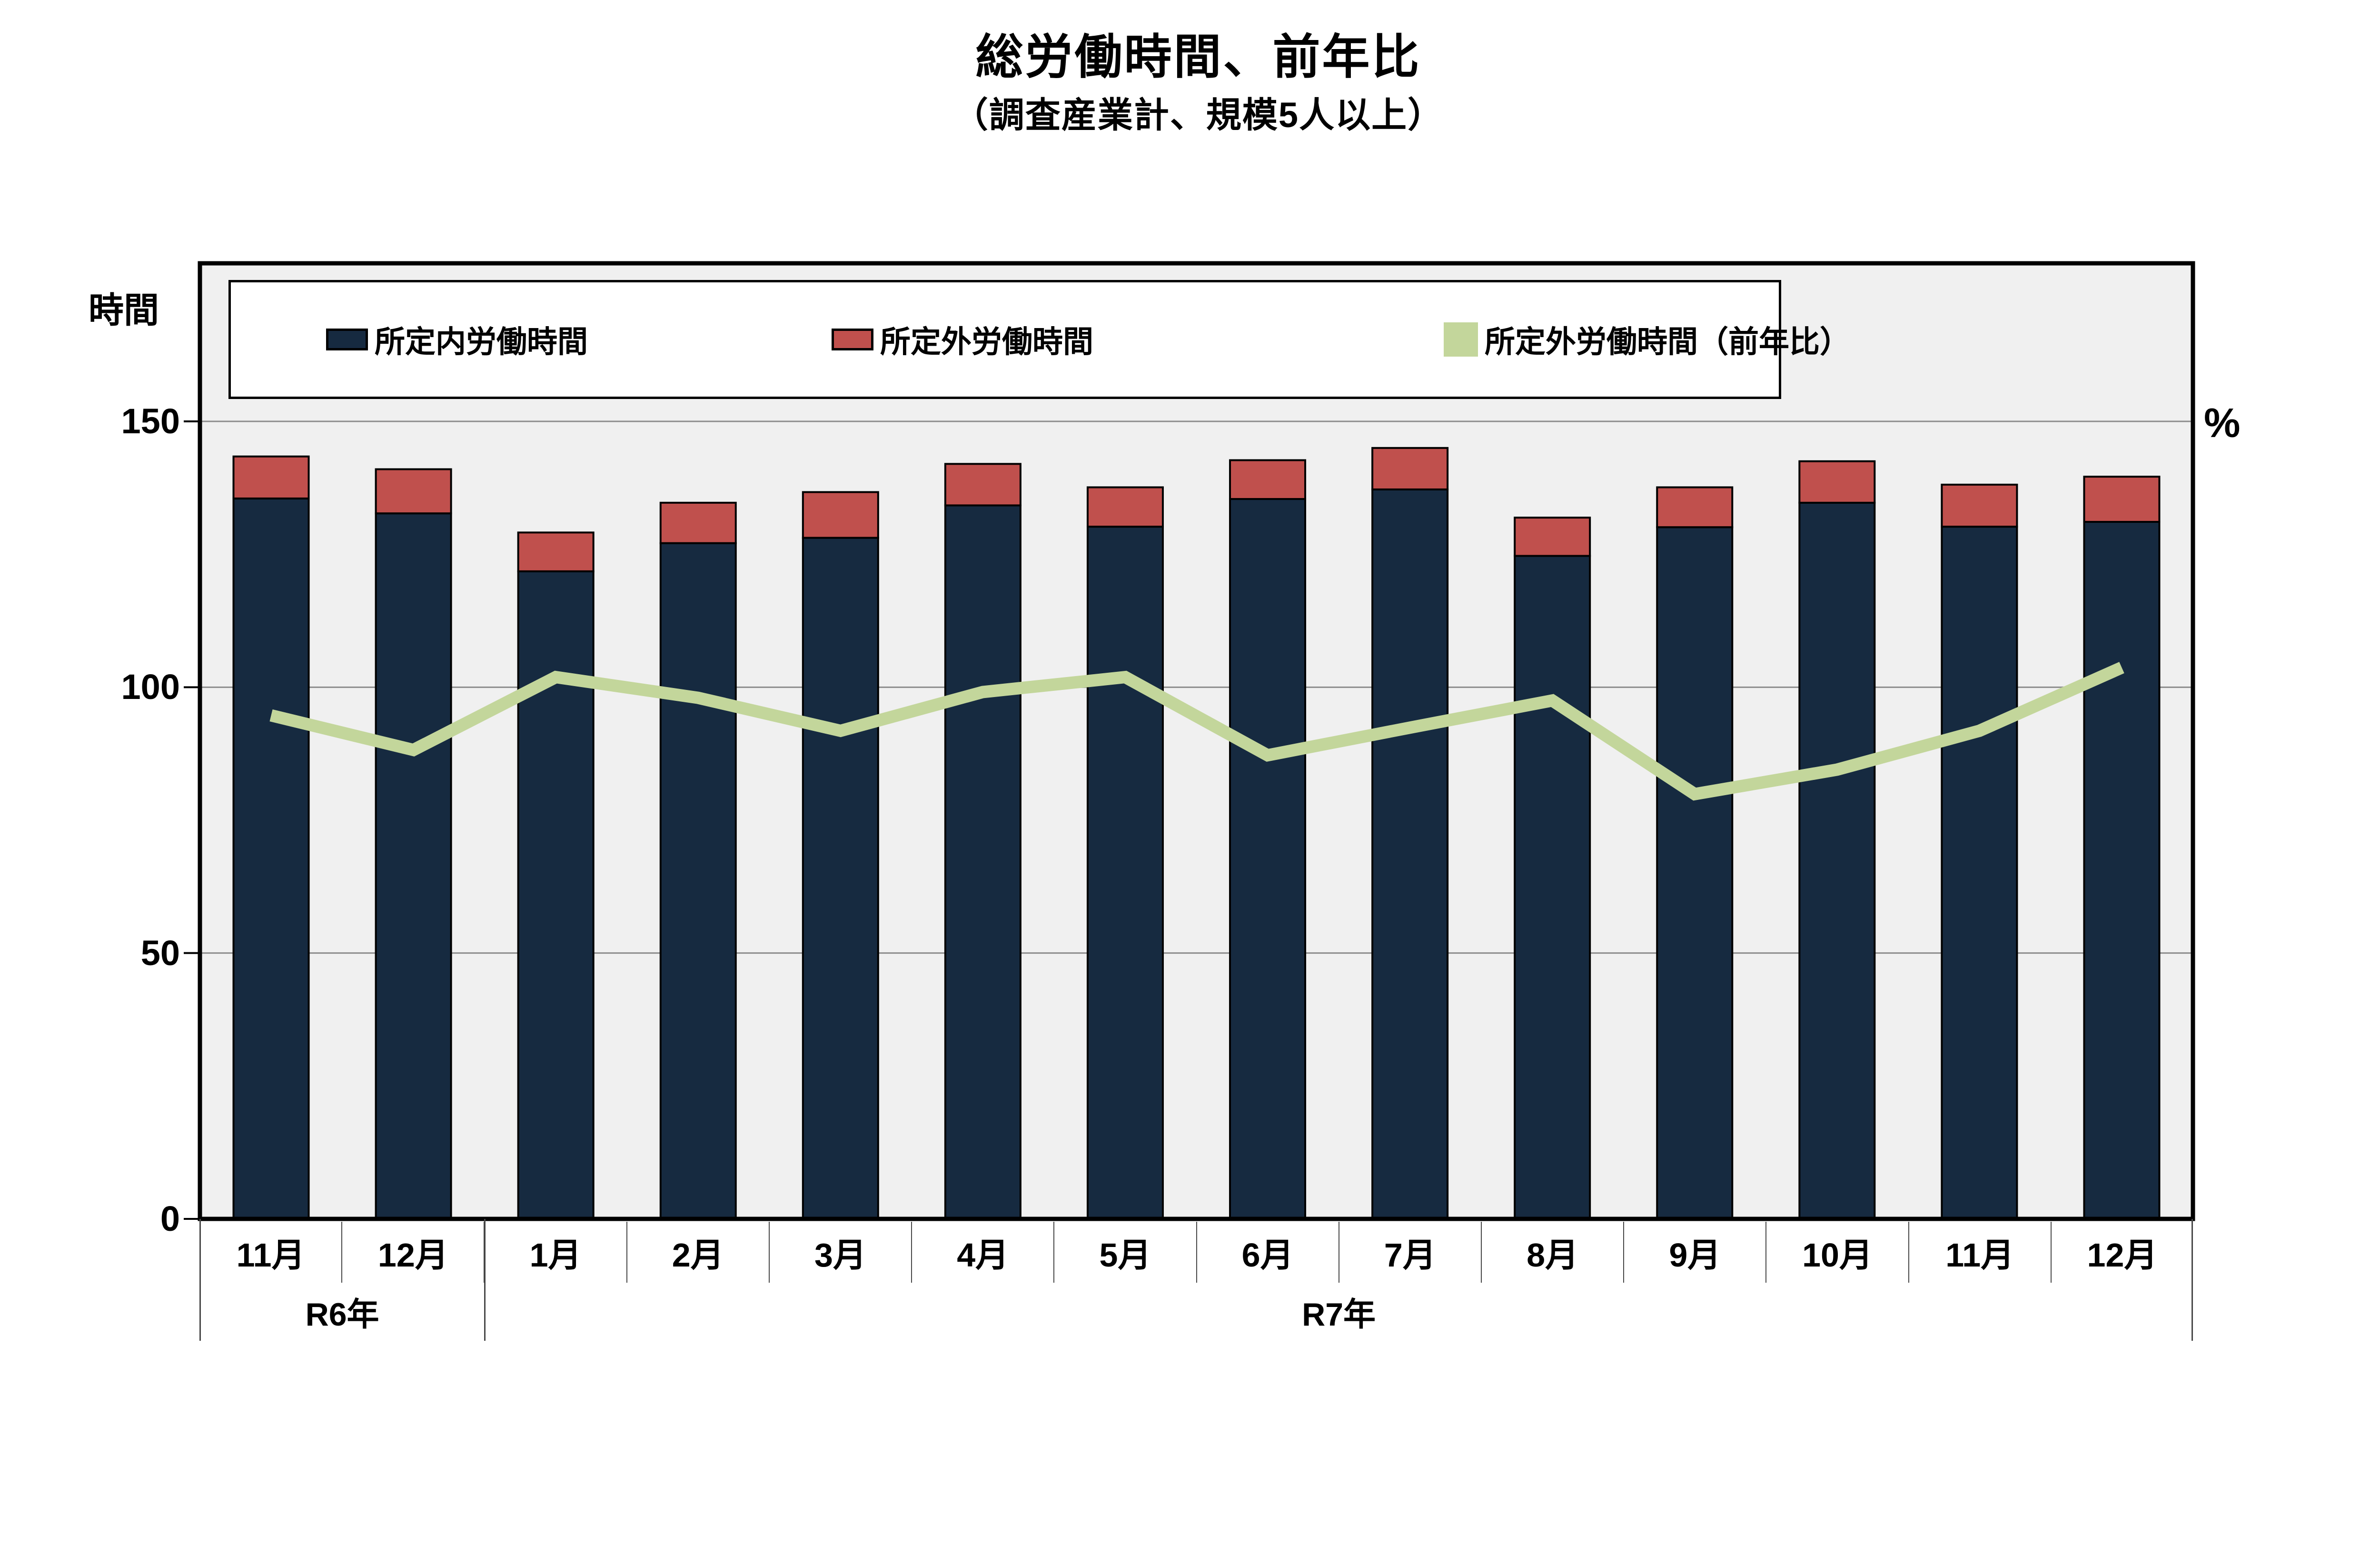 This screenshot has width=2380, height=1566. I want to click on legend-label-scheduled-hours: 所定内労働時間, so click(481, 342).